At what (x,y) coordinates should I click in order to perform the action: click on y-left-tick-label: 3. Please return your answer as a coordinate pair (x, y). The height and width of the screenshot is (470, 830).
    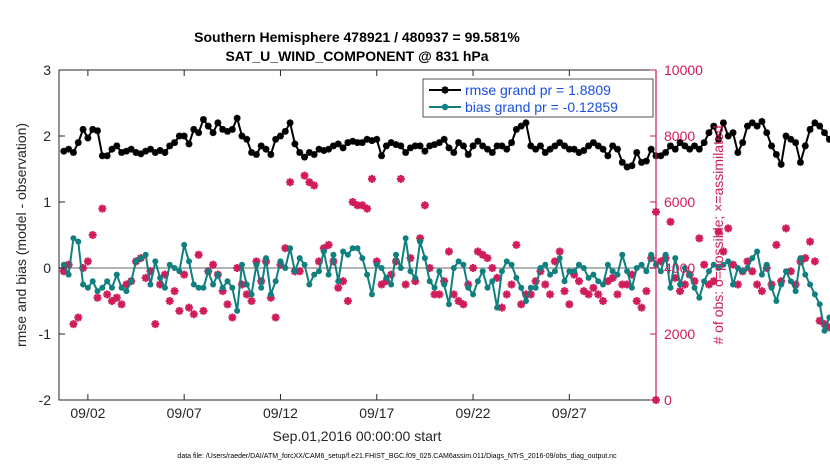
    Looking at the image, I should click on (47, 70).